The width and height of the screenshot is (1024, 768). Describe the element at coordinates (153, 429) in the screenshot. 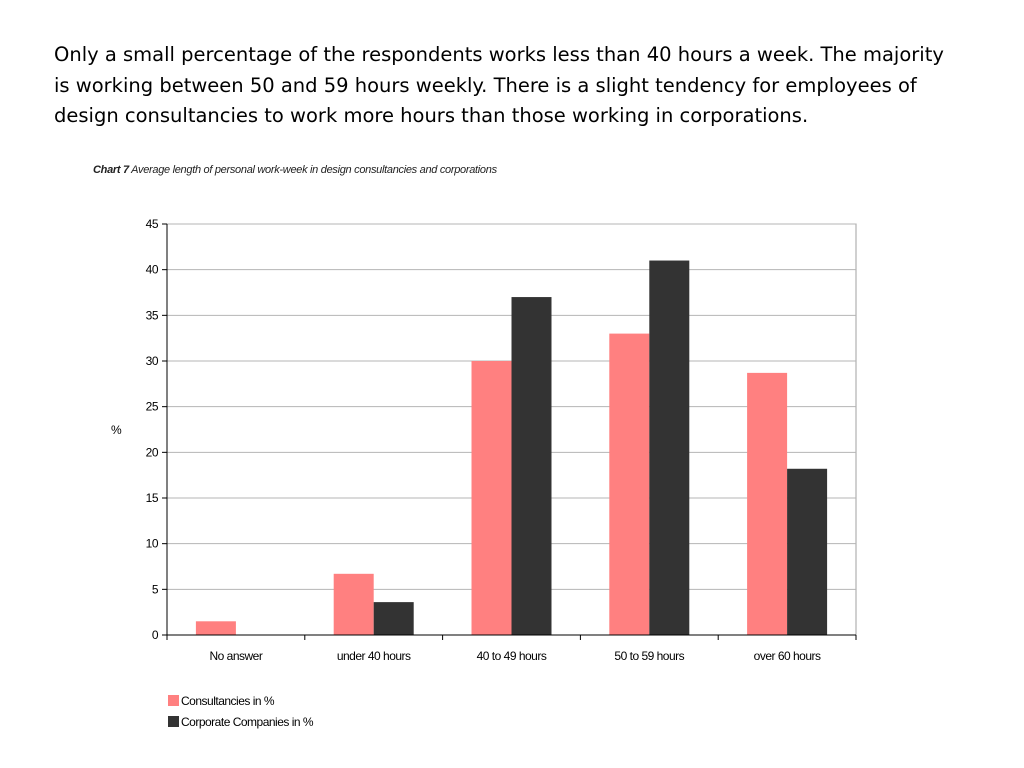

I see `y-tick-labels: 0 5 10 15 20 25 30 35 40 45` at that location.